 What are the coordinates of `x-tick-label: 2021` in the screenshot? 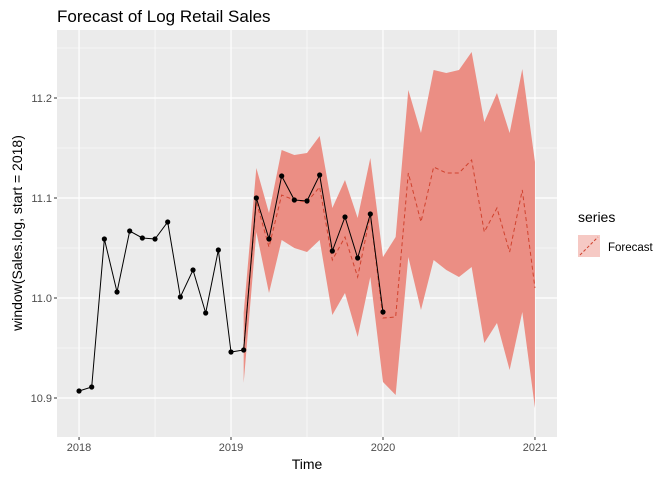 It's located at (535, 448).